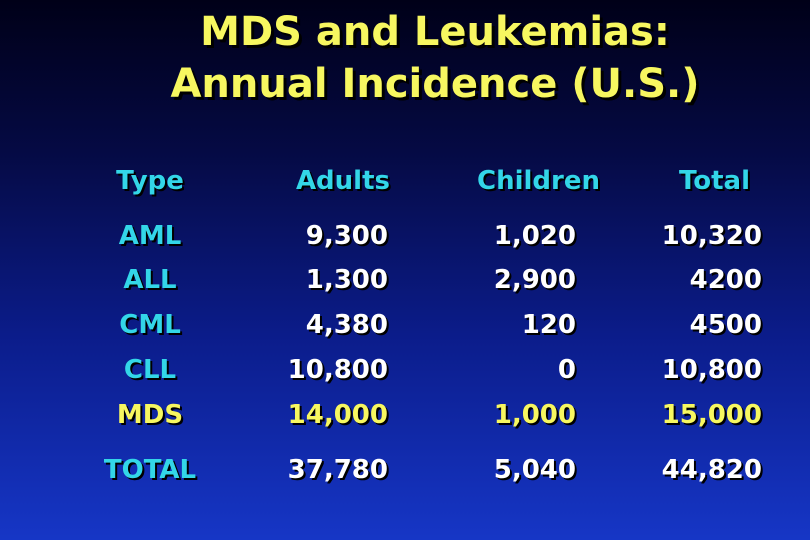  Describe the element at coordinates (150, 325) in the screenshot. I see `row-type-cml: CML` at that location.